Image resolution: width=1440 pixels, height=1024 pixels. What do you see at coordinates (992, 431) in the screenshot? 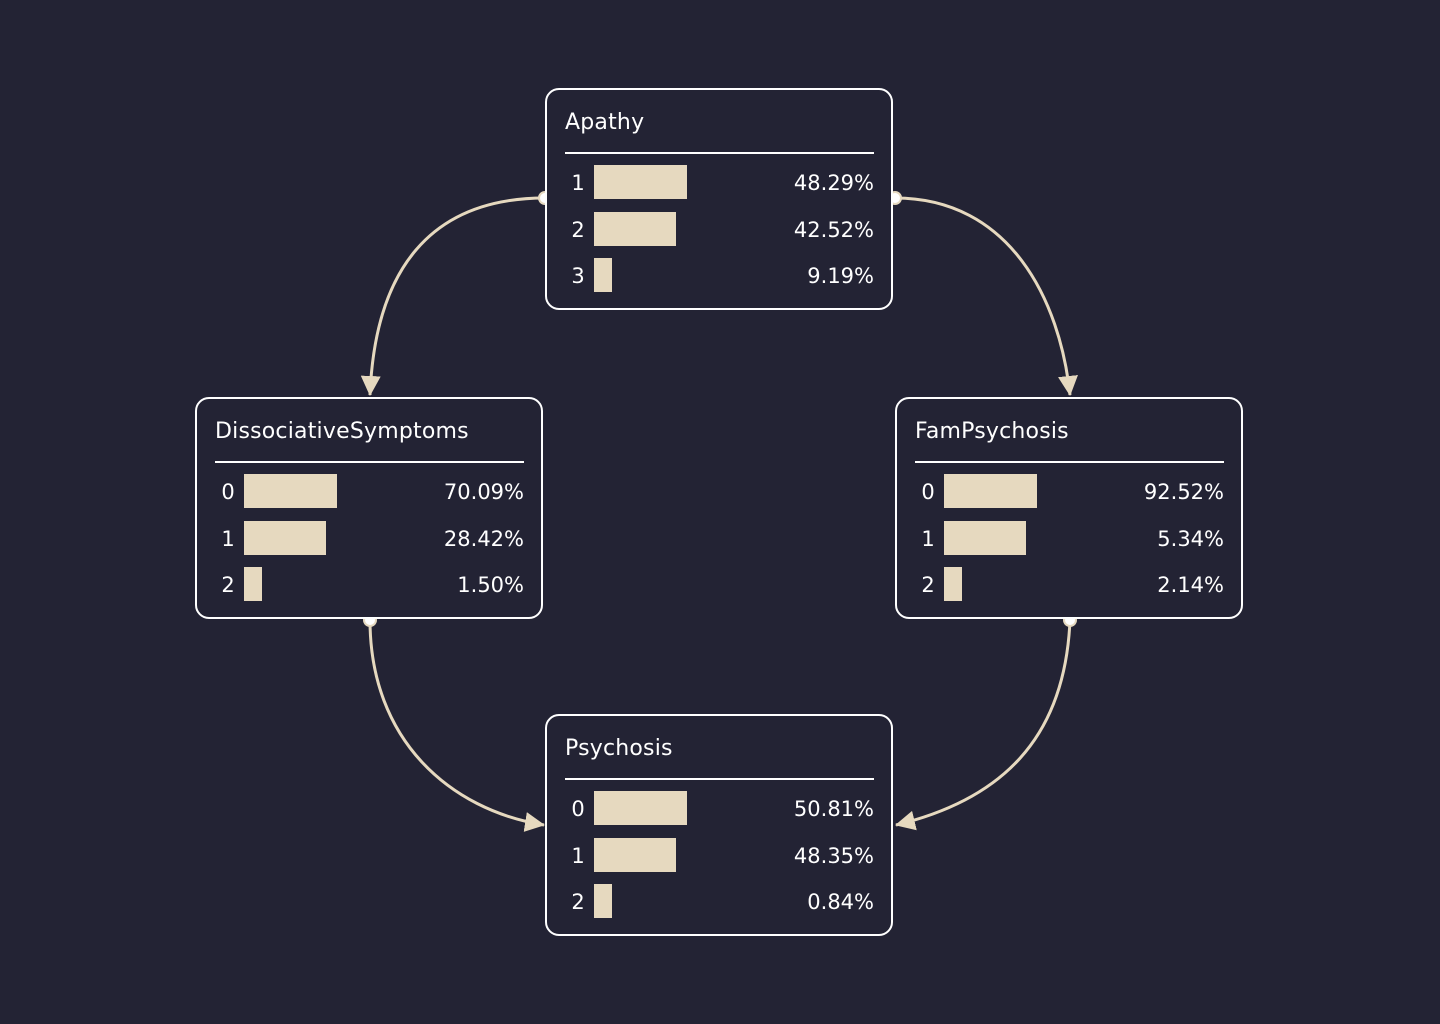
I see `node-title: FamPsychosis` at bounding box center [992, 431].